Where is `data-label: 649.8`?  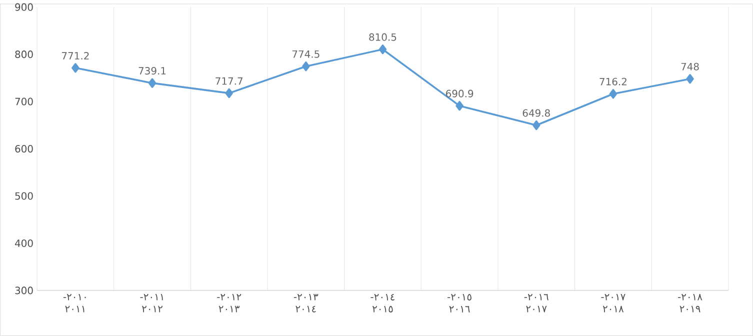
data-label: 649.8 is located at coordinates (536, 113).